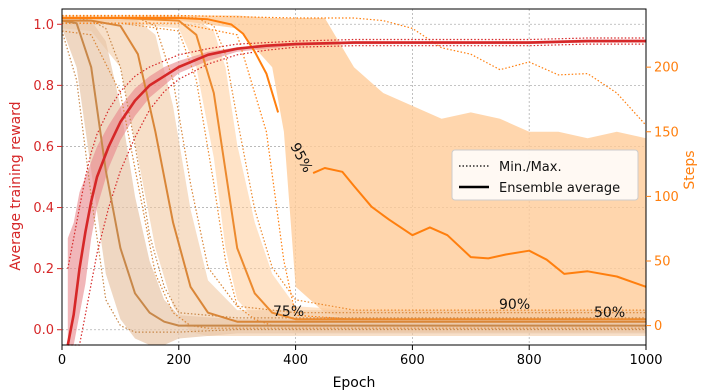 The width and height of the screenshot is (703, 391). Describe the element at coordinates (62, 360) in the screenshot. I see `bottom-tick-label: 0` at that location.